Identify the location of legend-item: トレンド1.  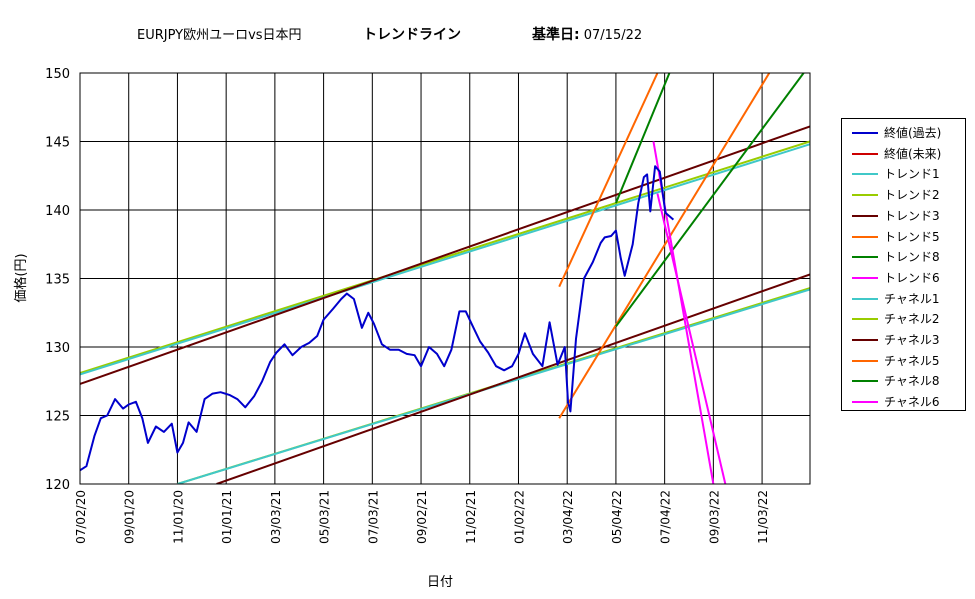
(904, 174).